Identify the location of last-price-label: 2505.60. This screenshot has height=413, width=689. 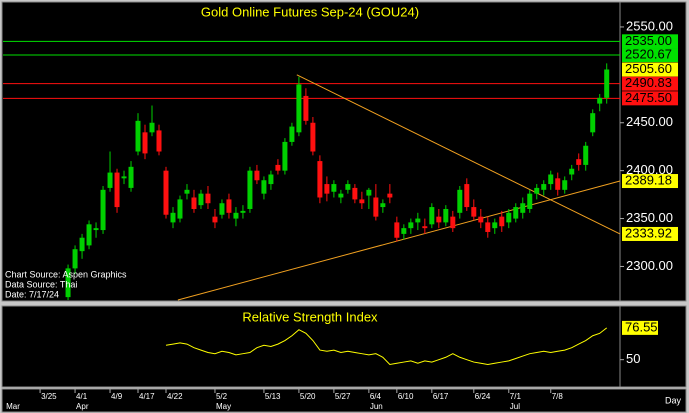
(648, 68).